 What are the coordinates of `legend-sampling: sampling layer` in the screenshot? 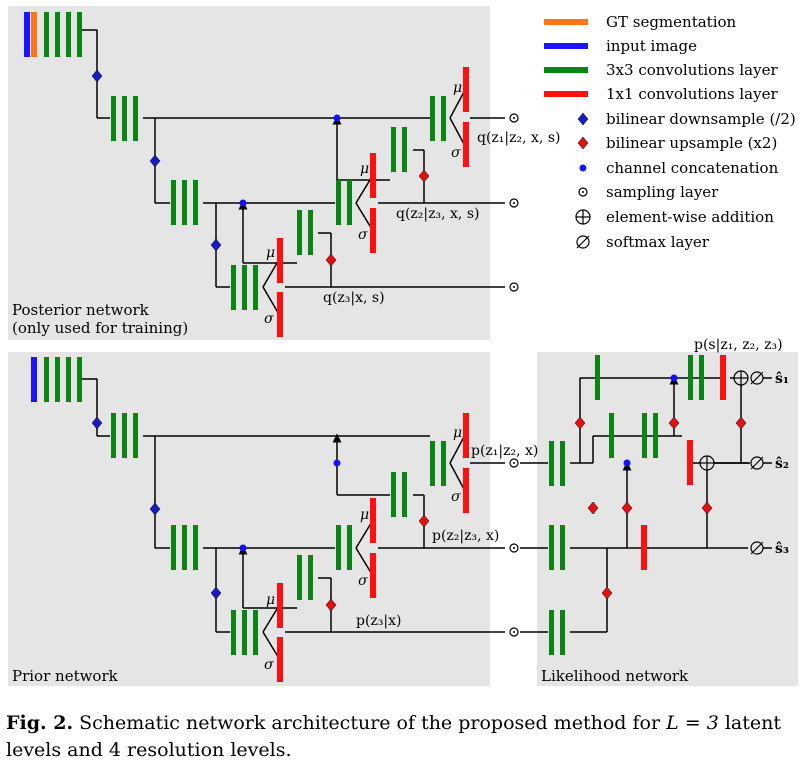 It's located at (662, 192).